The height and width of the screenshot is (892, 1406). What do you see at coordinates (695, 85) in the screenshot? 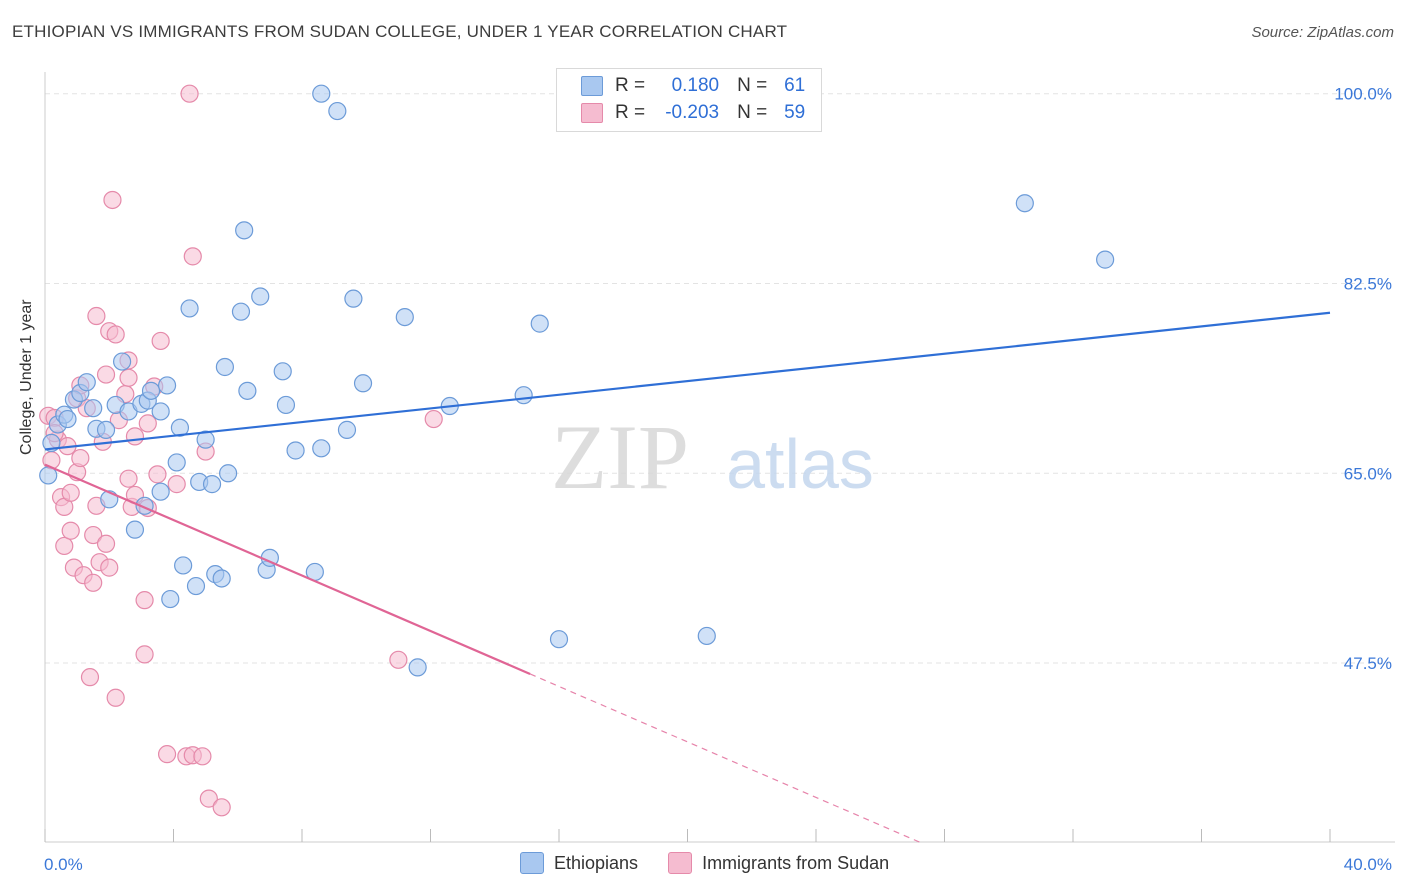
I see `legend-r-value: 0.180` at bounding box center [695, 85].